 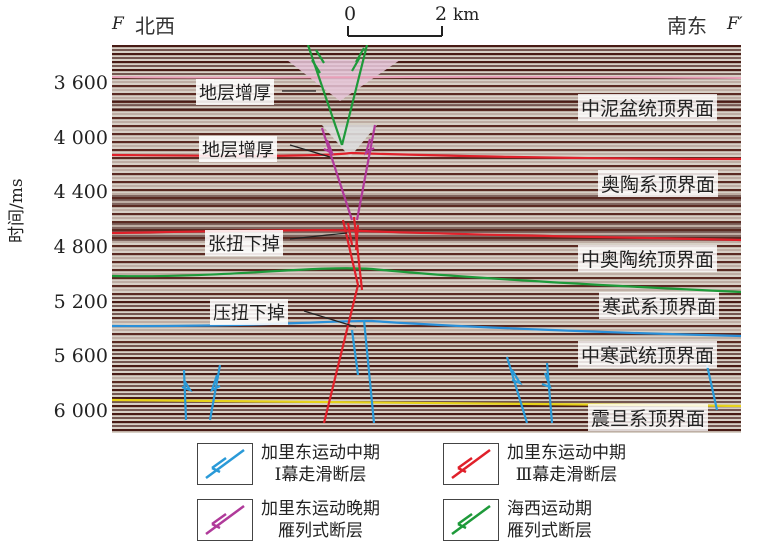 What do you see at coordinates (80, 302) in the screenshot?
I see `y-tick: 5 200` at bounding box center [80, 302].